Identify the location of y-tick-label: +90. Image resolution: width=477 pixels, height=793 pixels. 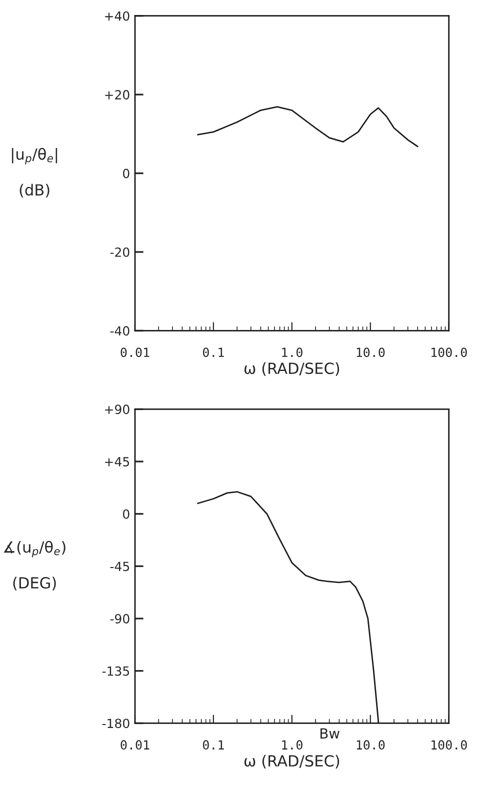
(117, 409).